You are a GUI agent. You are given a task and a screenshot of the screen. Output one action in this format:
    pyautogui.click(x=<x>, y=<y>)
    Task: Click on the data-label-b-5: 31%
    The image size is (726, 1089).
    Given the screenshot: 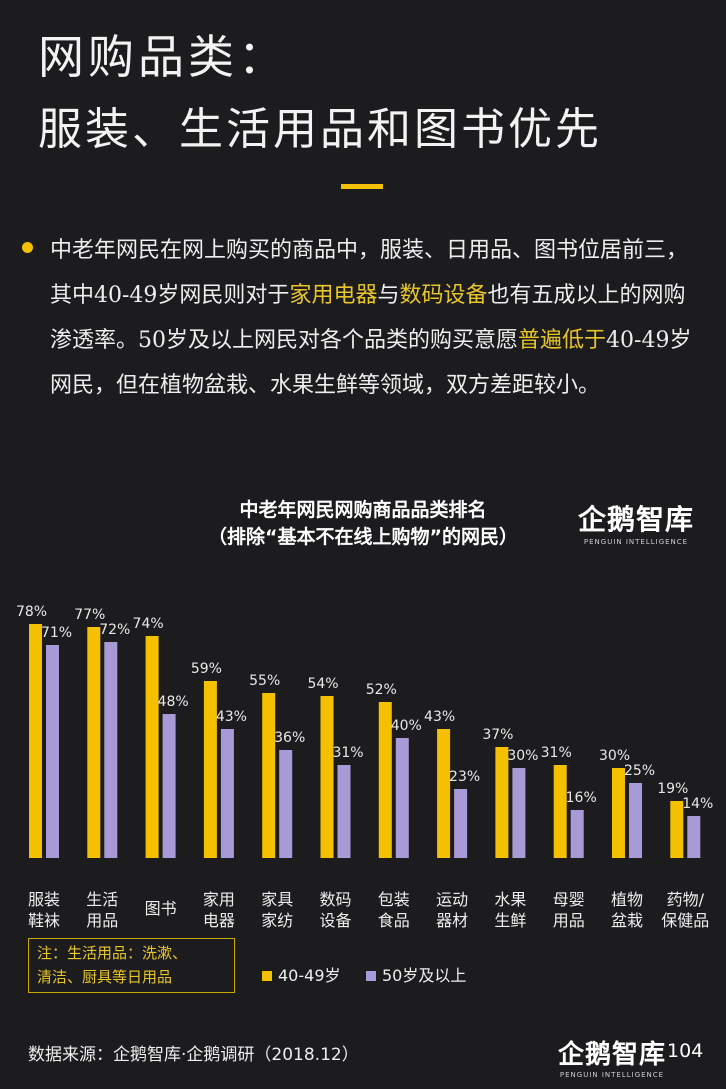 What is the action you would take?
    pyautogui.click(x=347, y=753)
    